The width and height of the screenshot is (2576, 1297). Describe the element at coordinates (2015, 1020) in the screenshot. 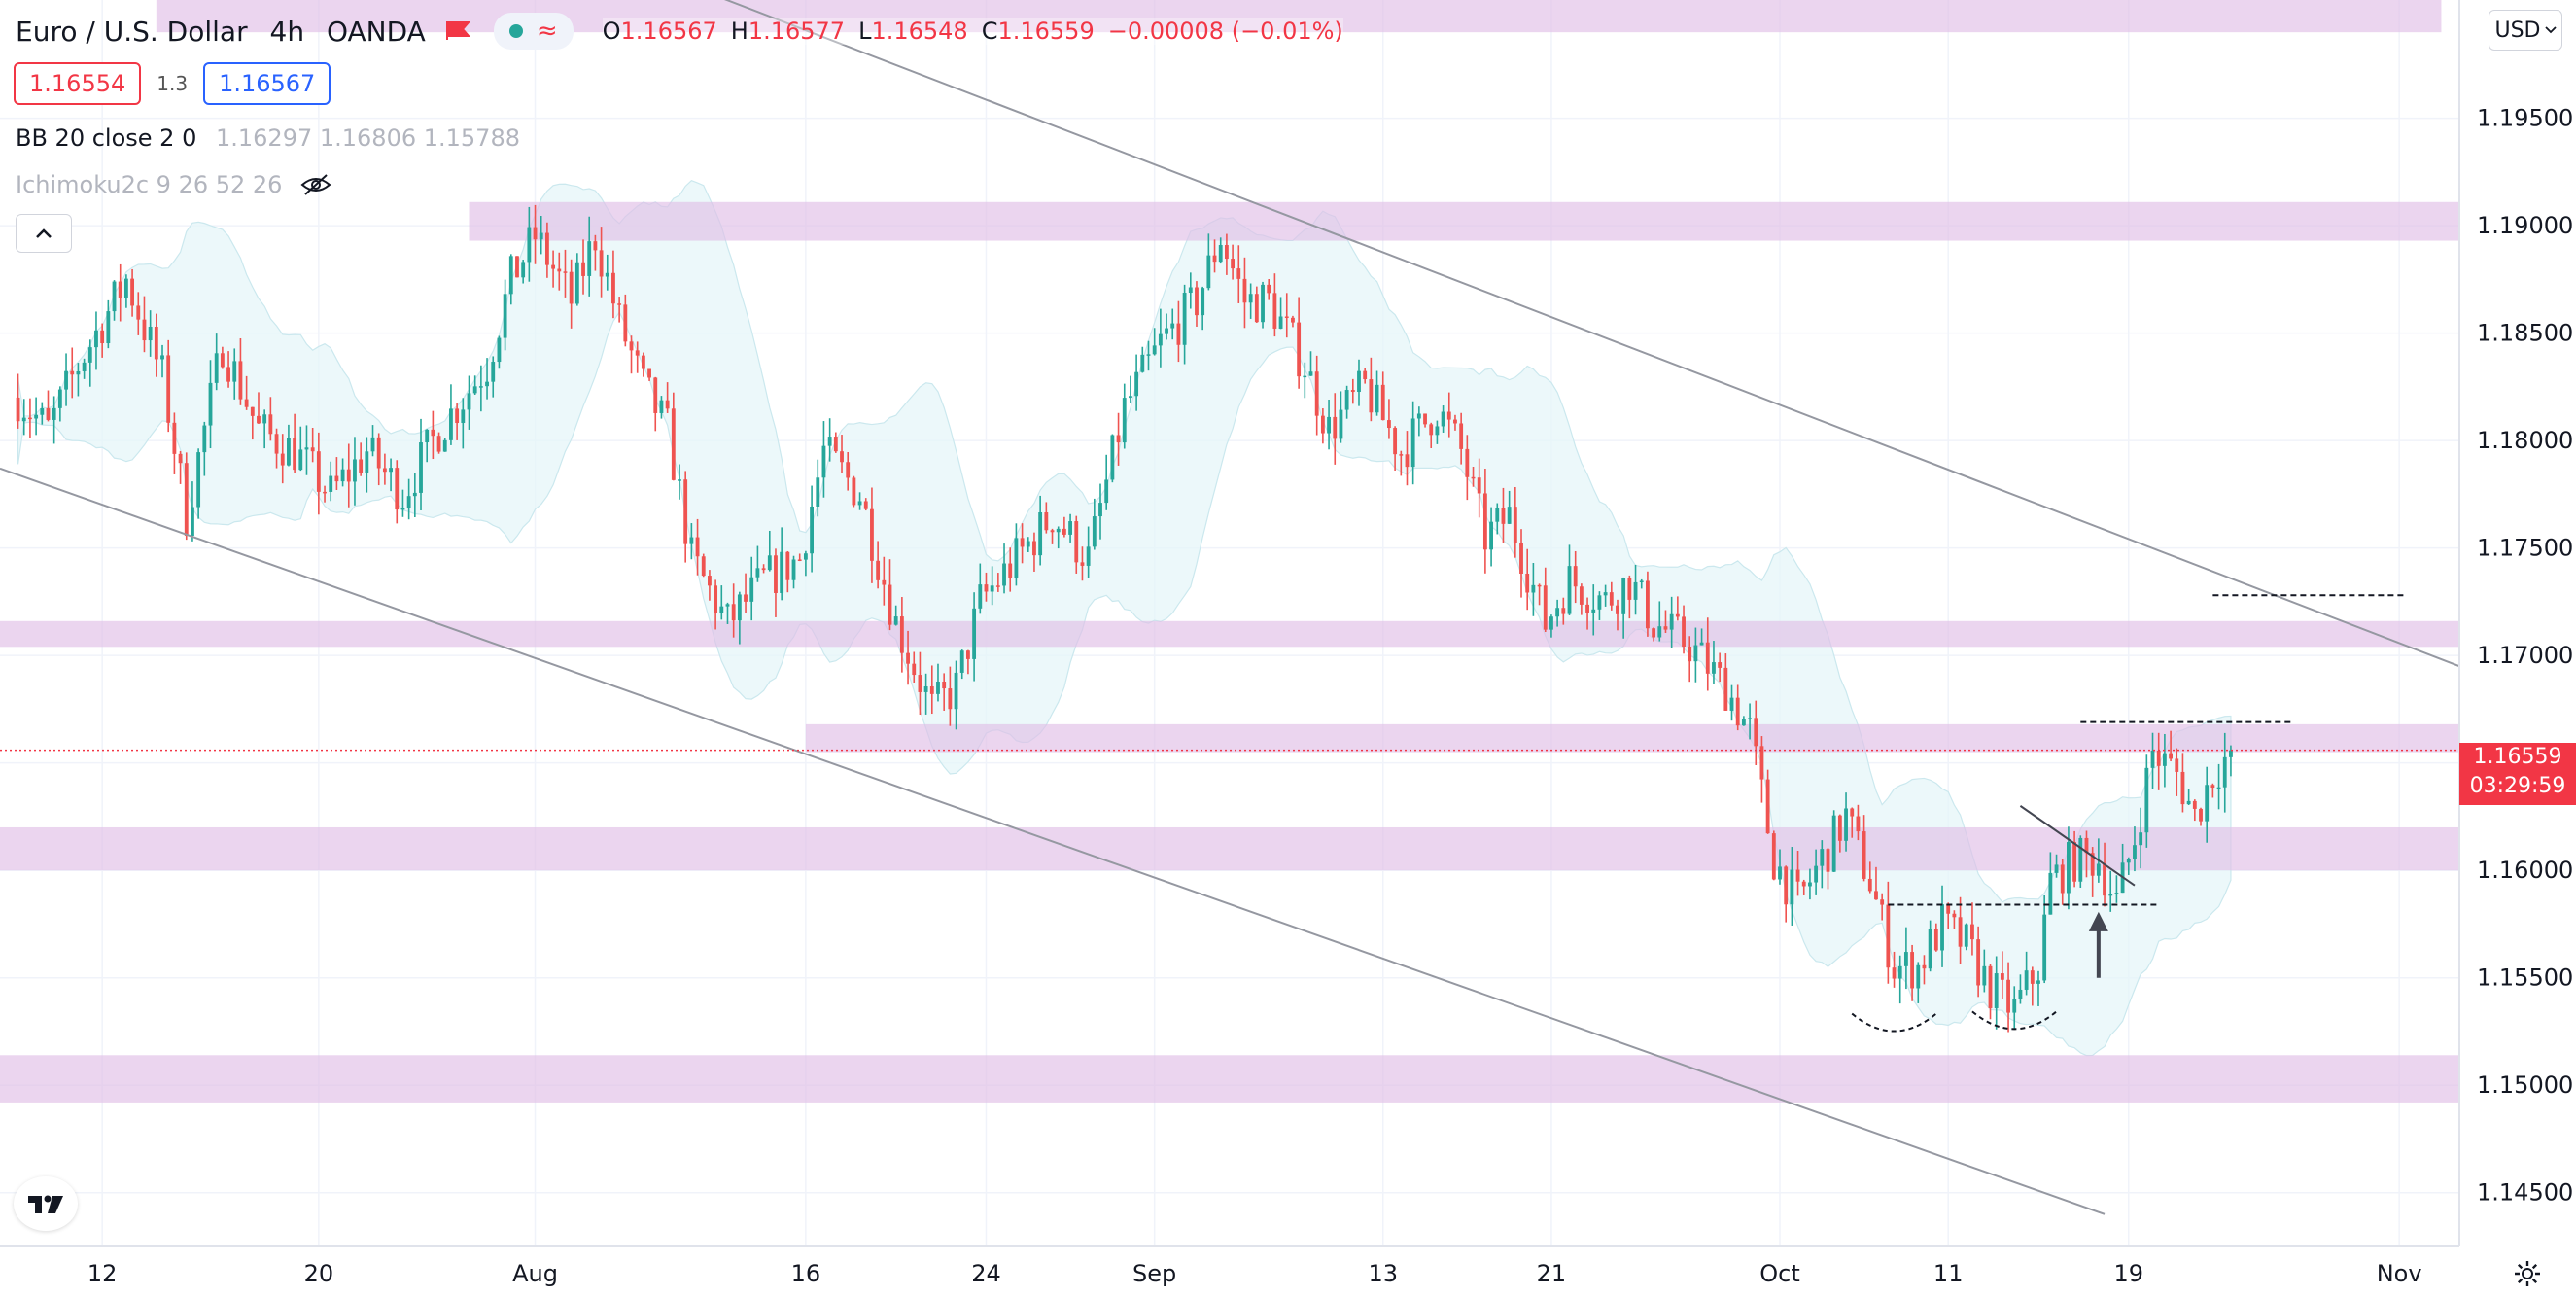

I see `pattern-arc` at that location.